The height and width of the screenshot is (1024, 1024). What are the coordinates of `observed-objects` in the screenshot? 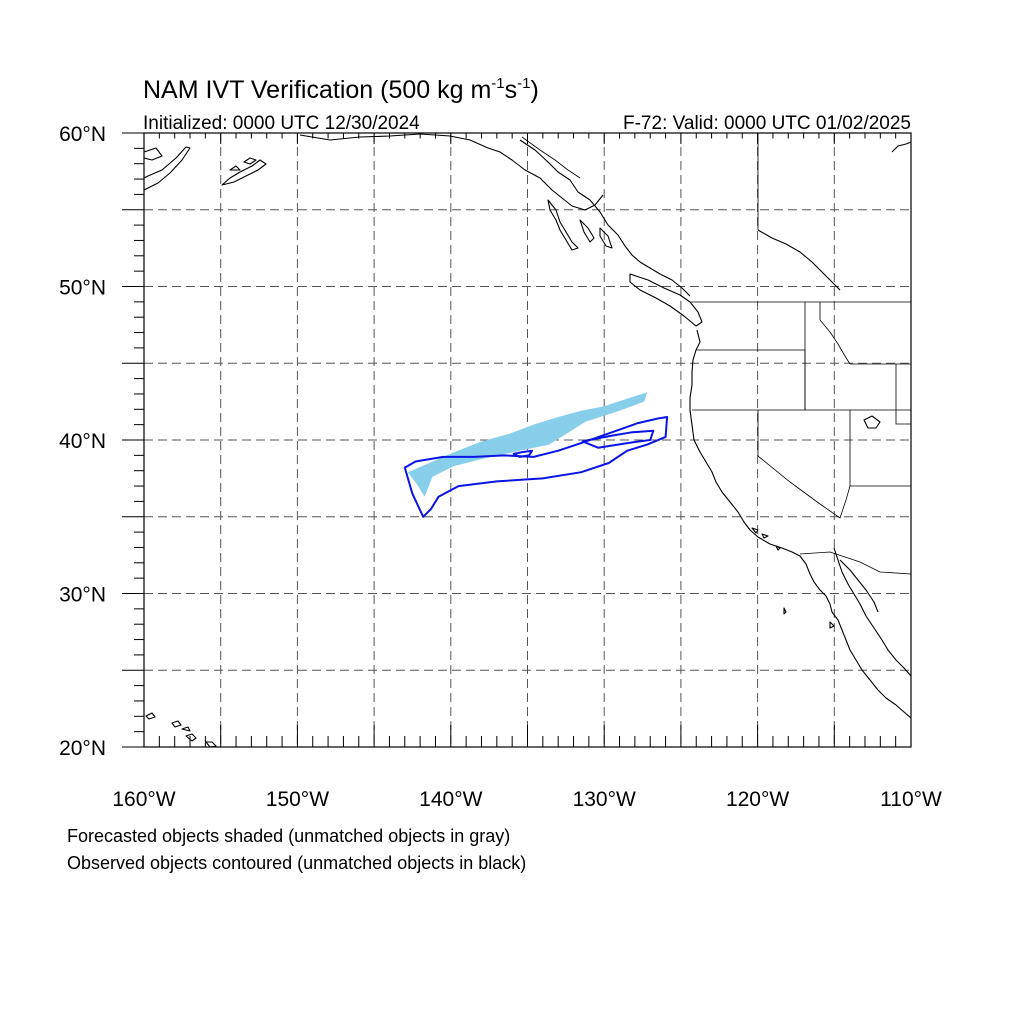 It's located at (536, 467).